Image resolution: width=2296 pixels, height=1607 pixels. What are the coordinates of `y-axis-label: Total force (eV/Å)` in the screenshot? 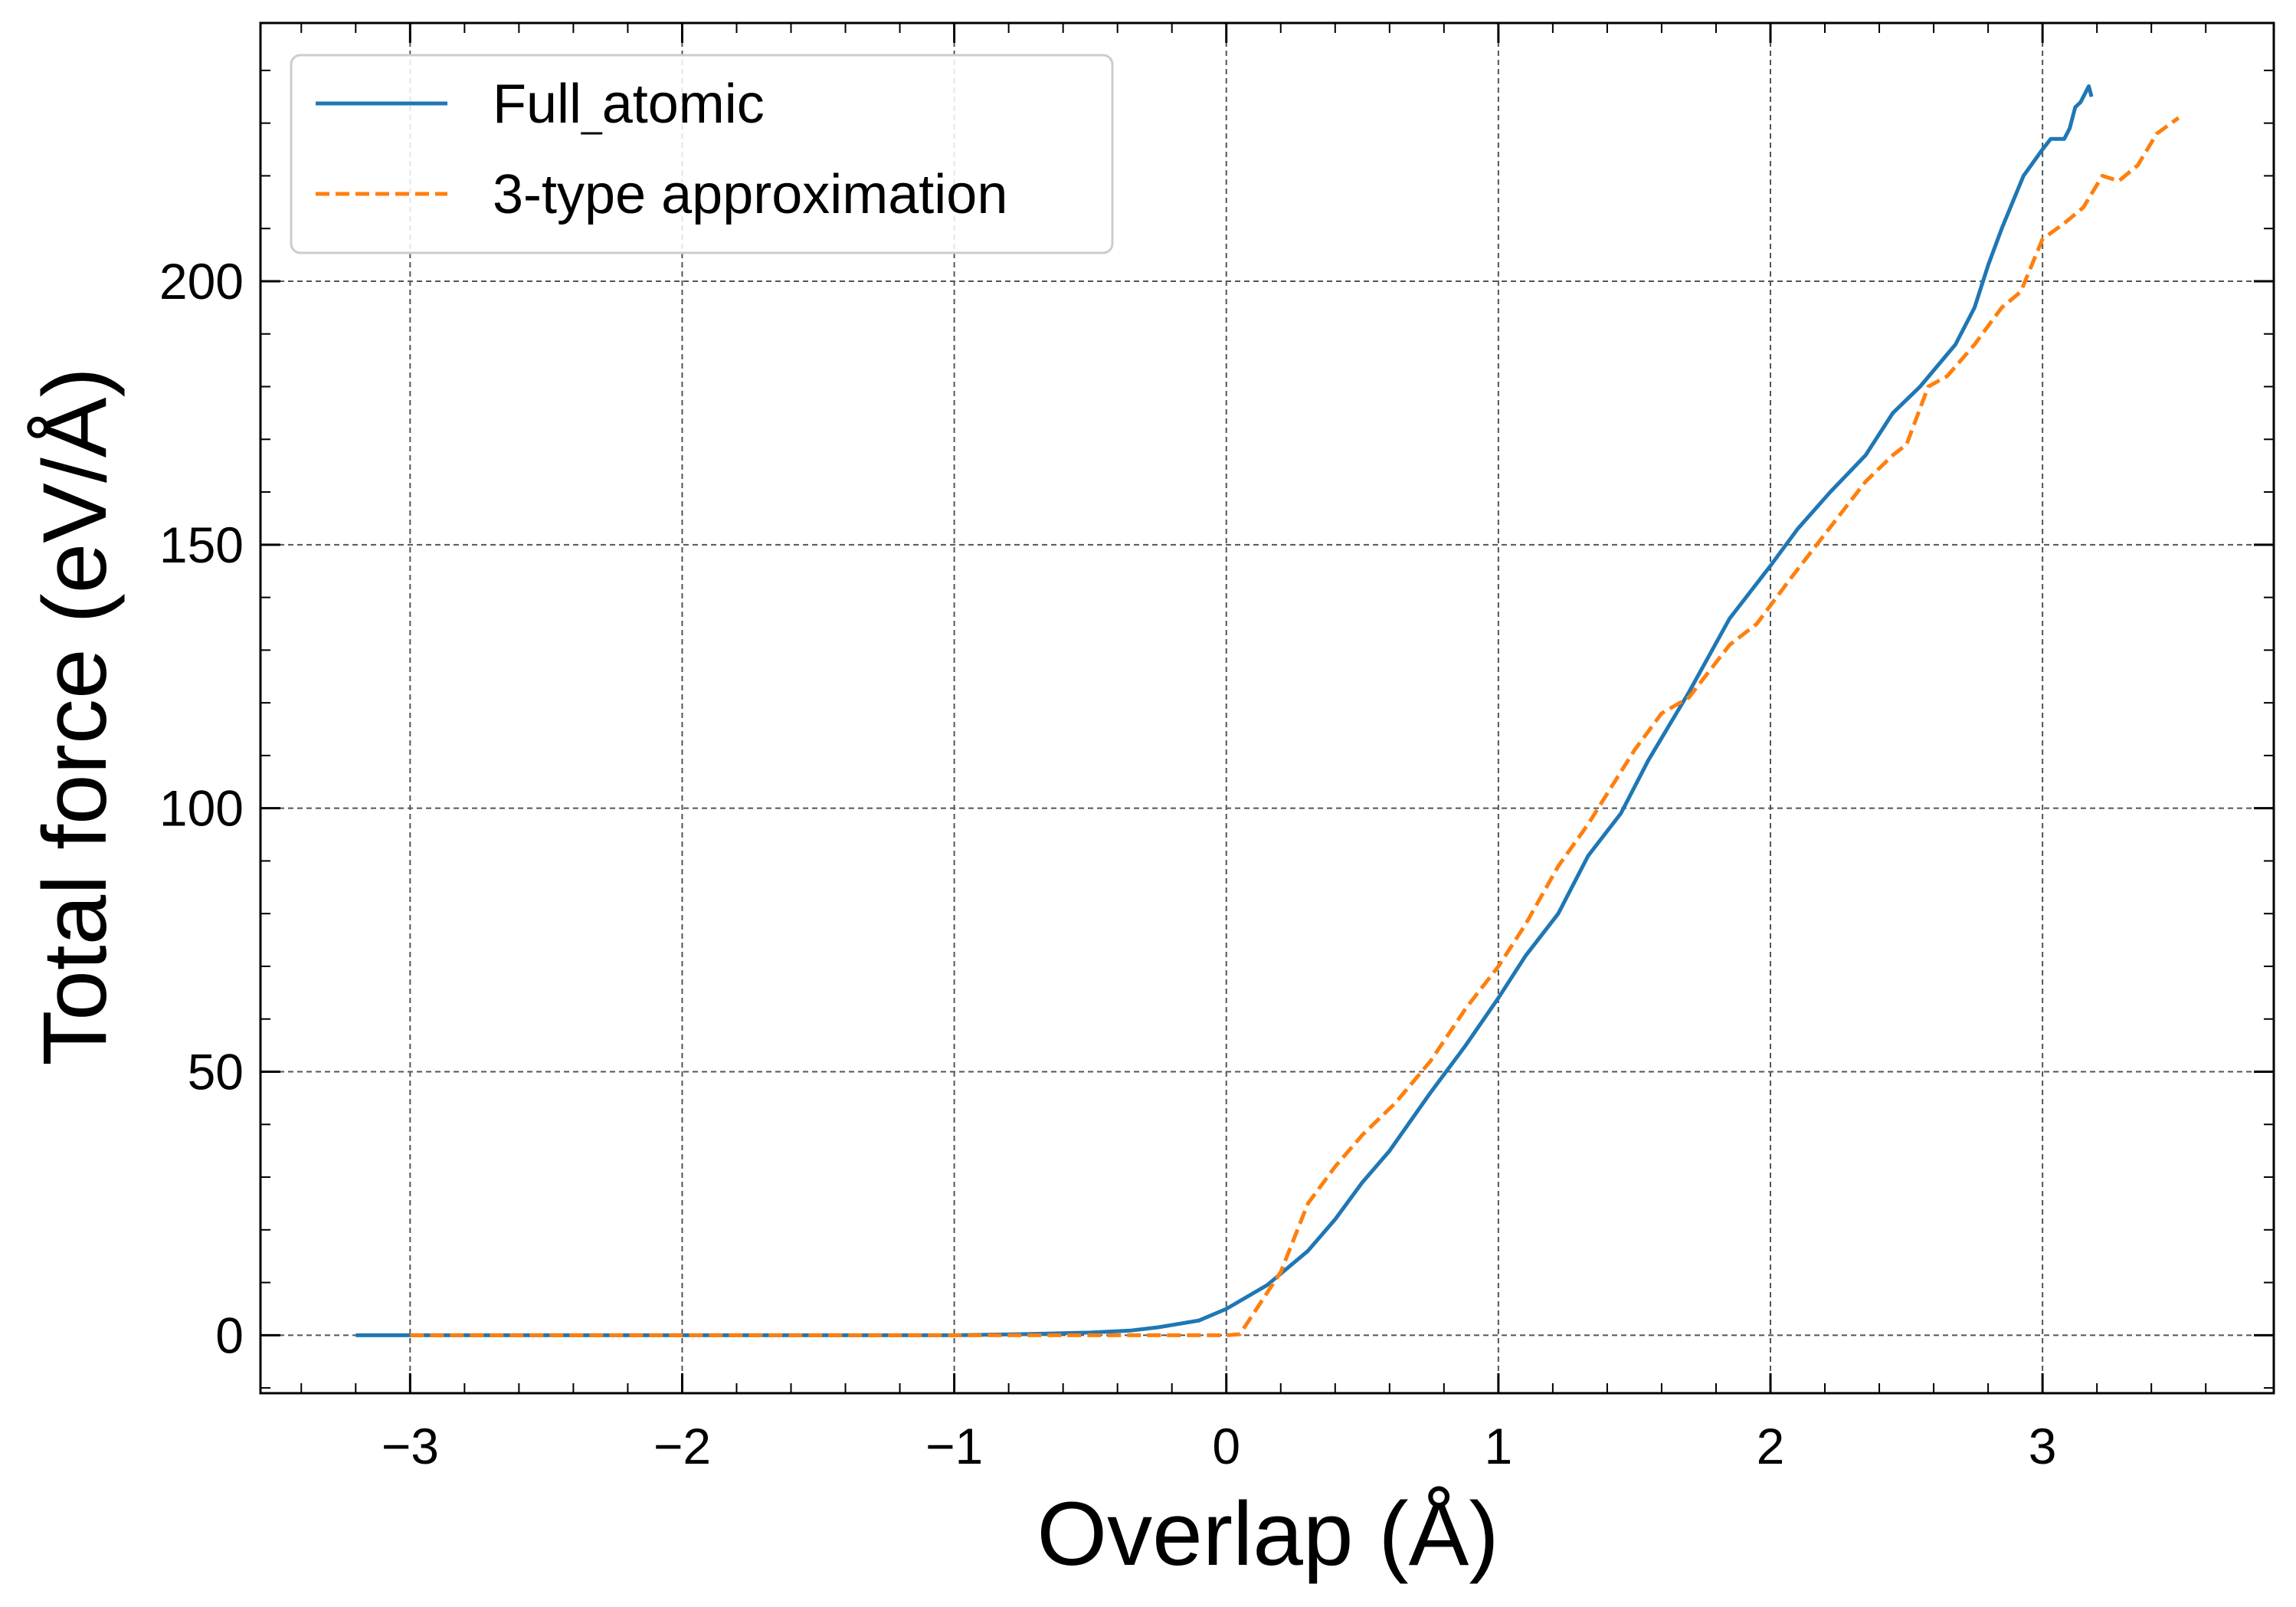 It's located at (75, 717).